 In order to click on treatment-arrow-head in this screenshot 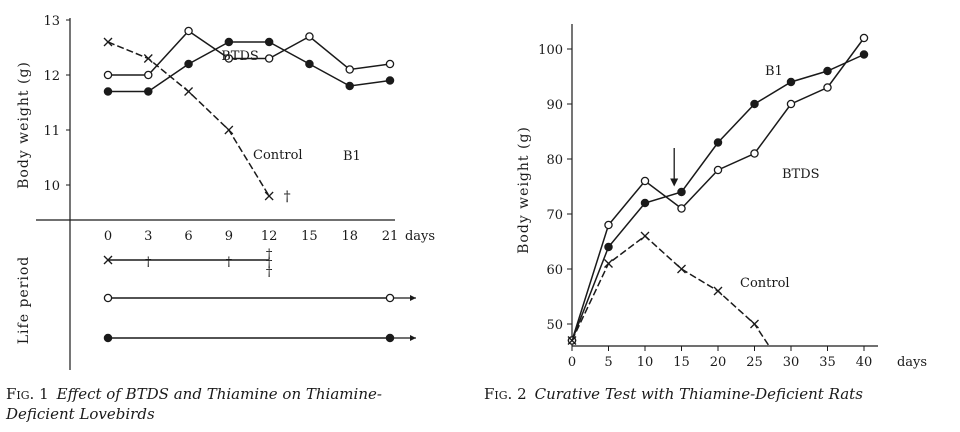, I will do `click(674, 182)`.